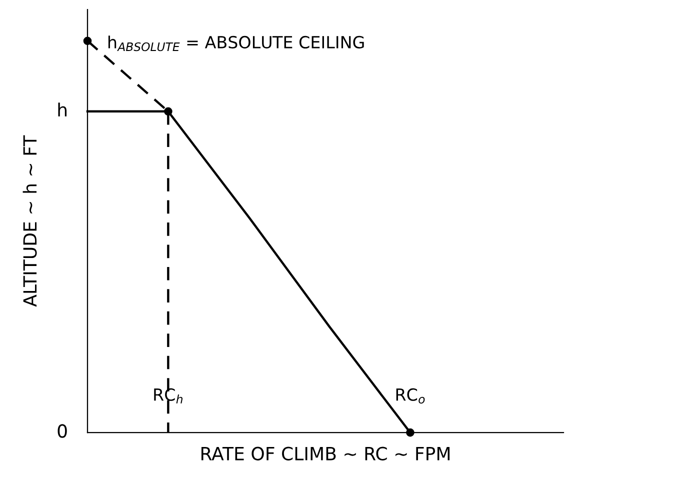 The height and width of the screenshot is (478, 700). What do you see at coordinates (168, 396) in the screenshot?
I see `x-tick-label: RC$_{h}$` at bounding box center [168, 396].